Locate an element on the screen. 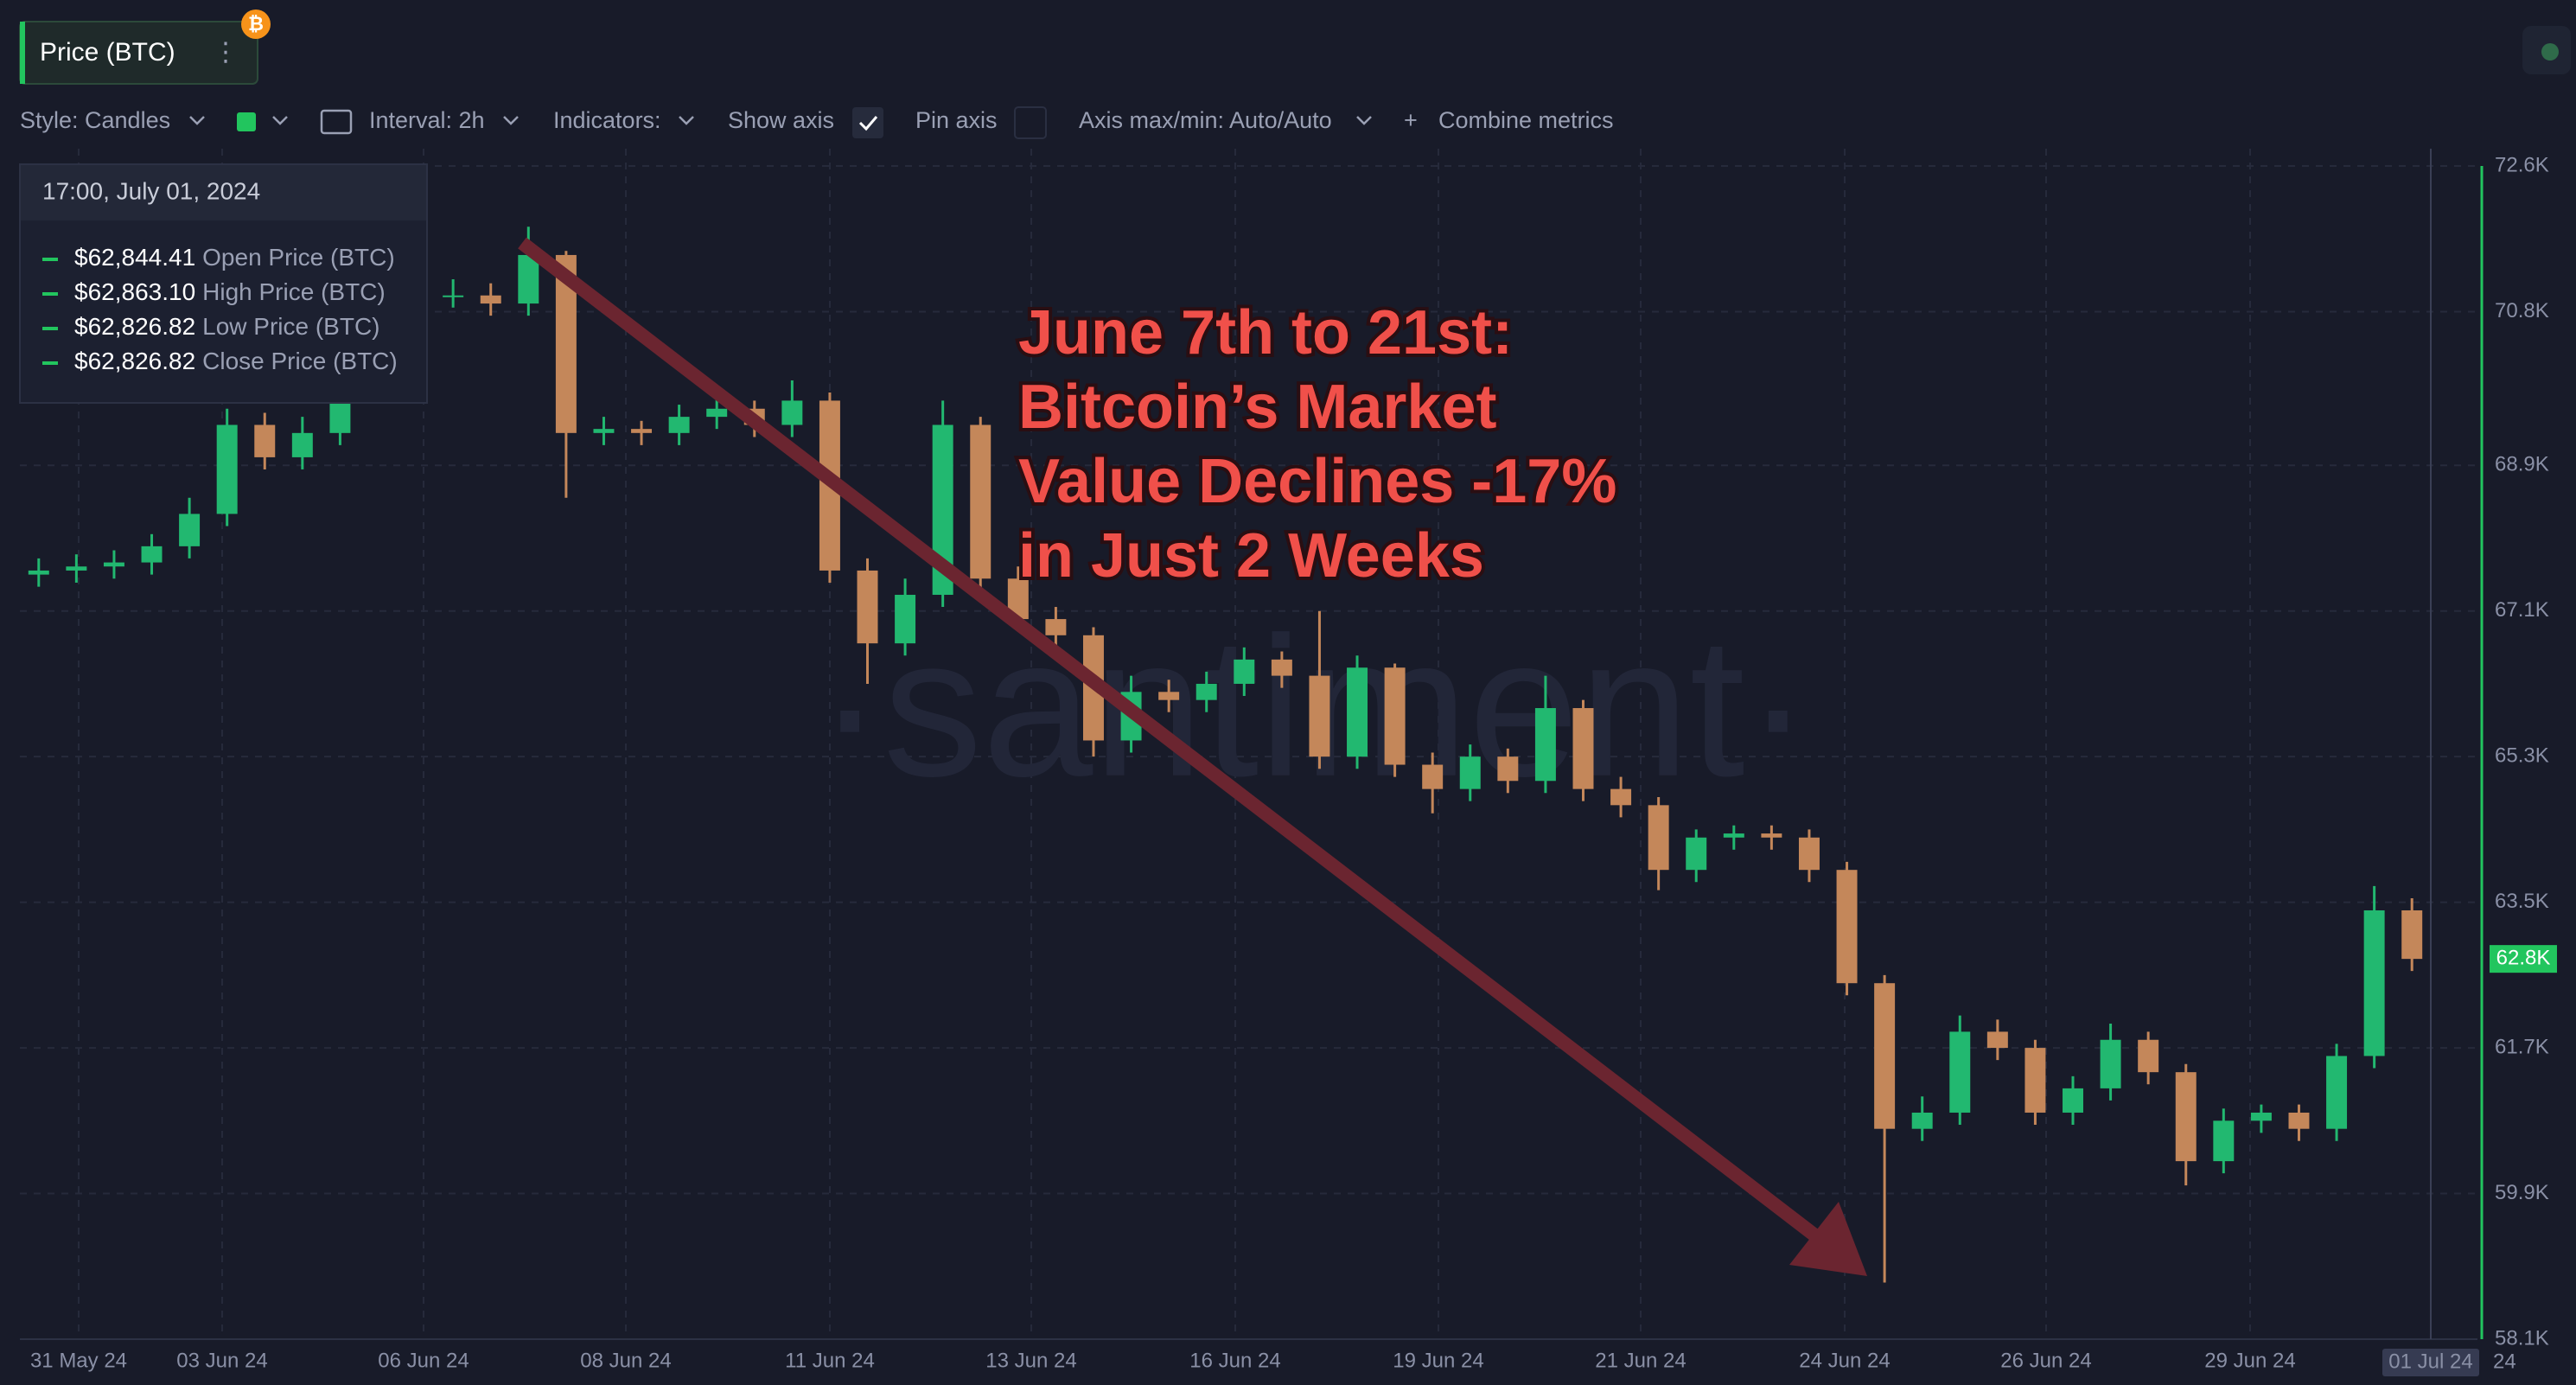 This screenshot has height=1385, width=2576. tooltip-name: Low Price (BTC) is located at coordinates (290, 326).